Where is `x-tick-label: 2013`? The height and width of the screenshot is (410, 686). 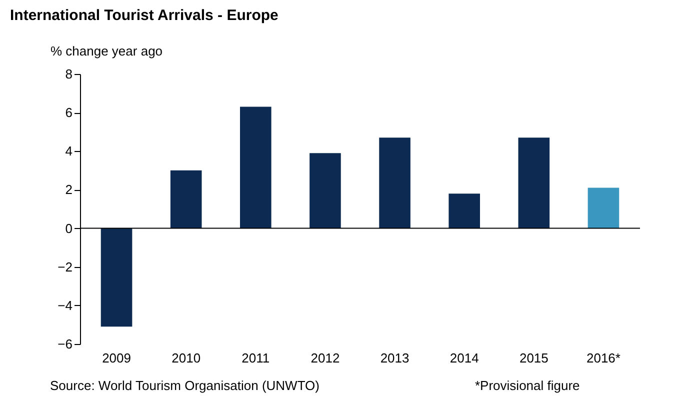
x-tick-label: 2013 is located at coordinates (395, 358).